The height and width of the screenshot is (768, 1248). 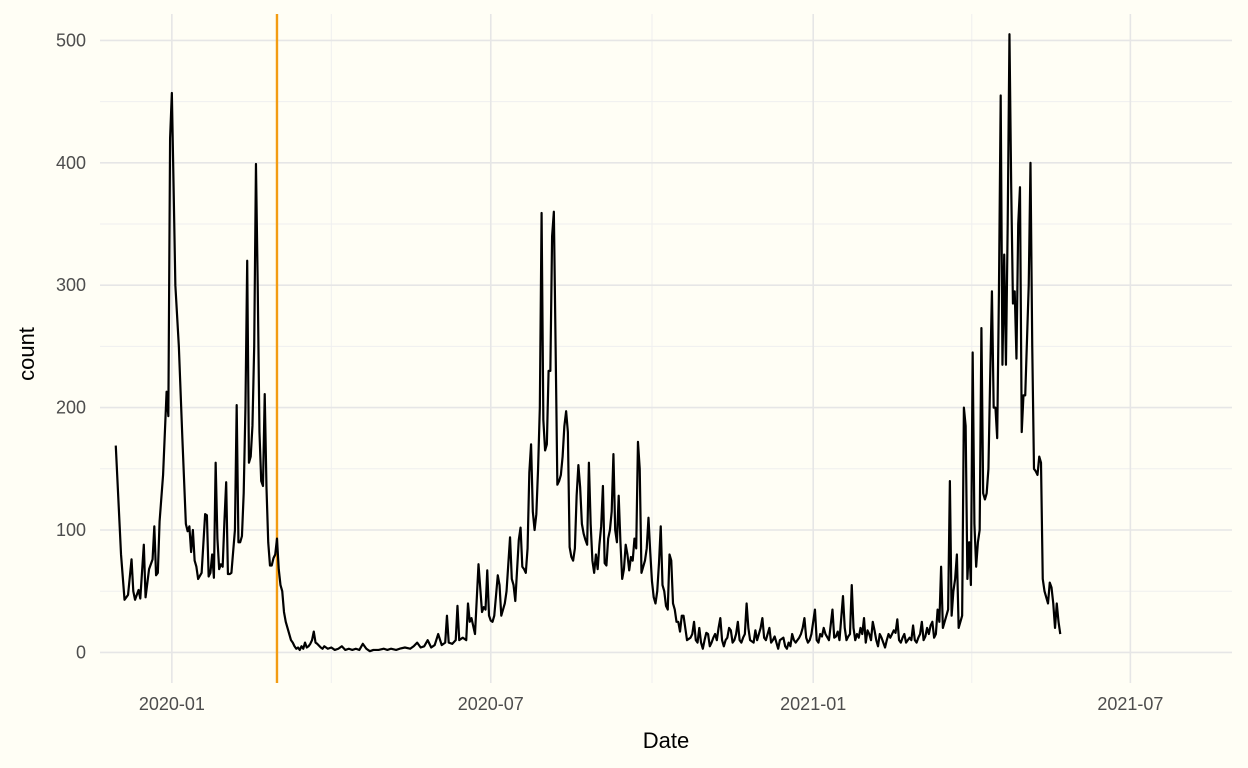 What do you see at coordinates (71, 408) in the screenshot?
I see `y-tick-label: 200` at bounding box center [71, 408].